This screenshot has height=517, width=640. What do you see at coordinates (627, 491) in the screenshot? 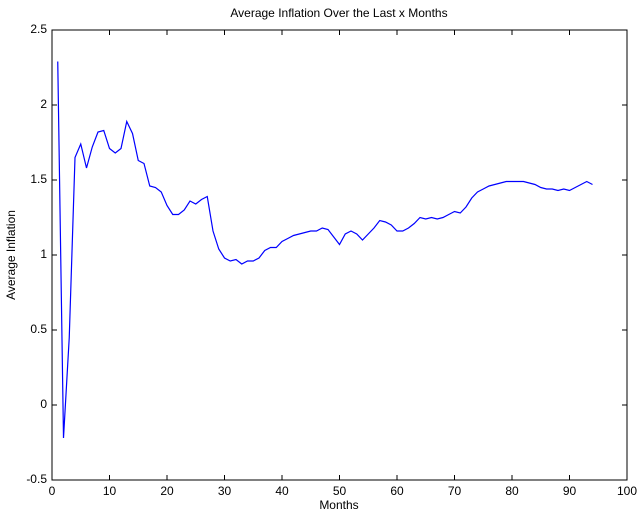
I see `x-tick-label: 100` at bounding box center [627, 491].